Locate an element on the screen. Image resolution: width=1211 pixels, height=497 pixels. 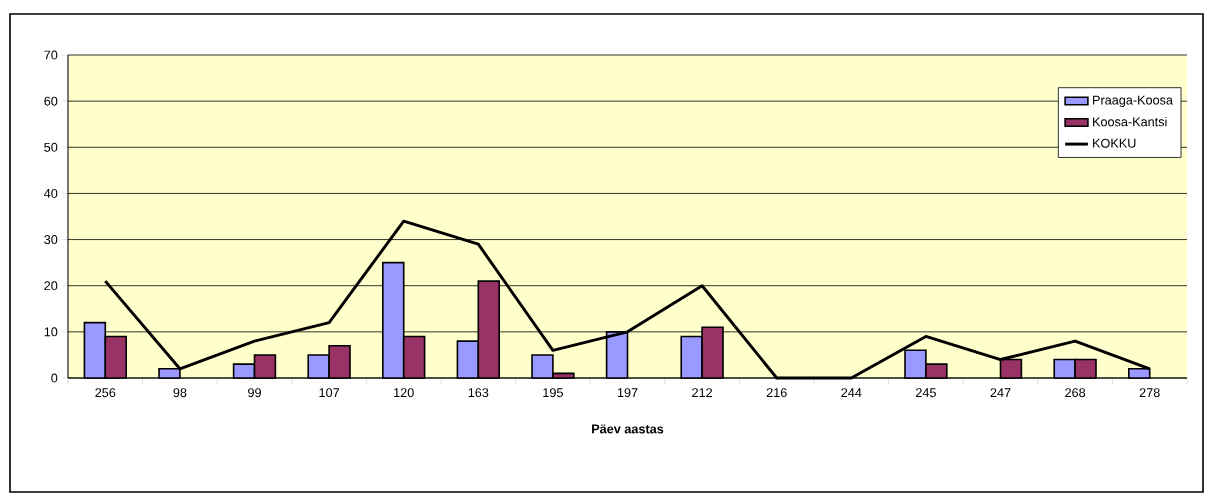
x-axis-title: Päev aastas is located at coordinates (628, 429).